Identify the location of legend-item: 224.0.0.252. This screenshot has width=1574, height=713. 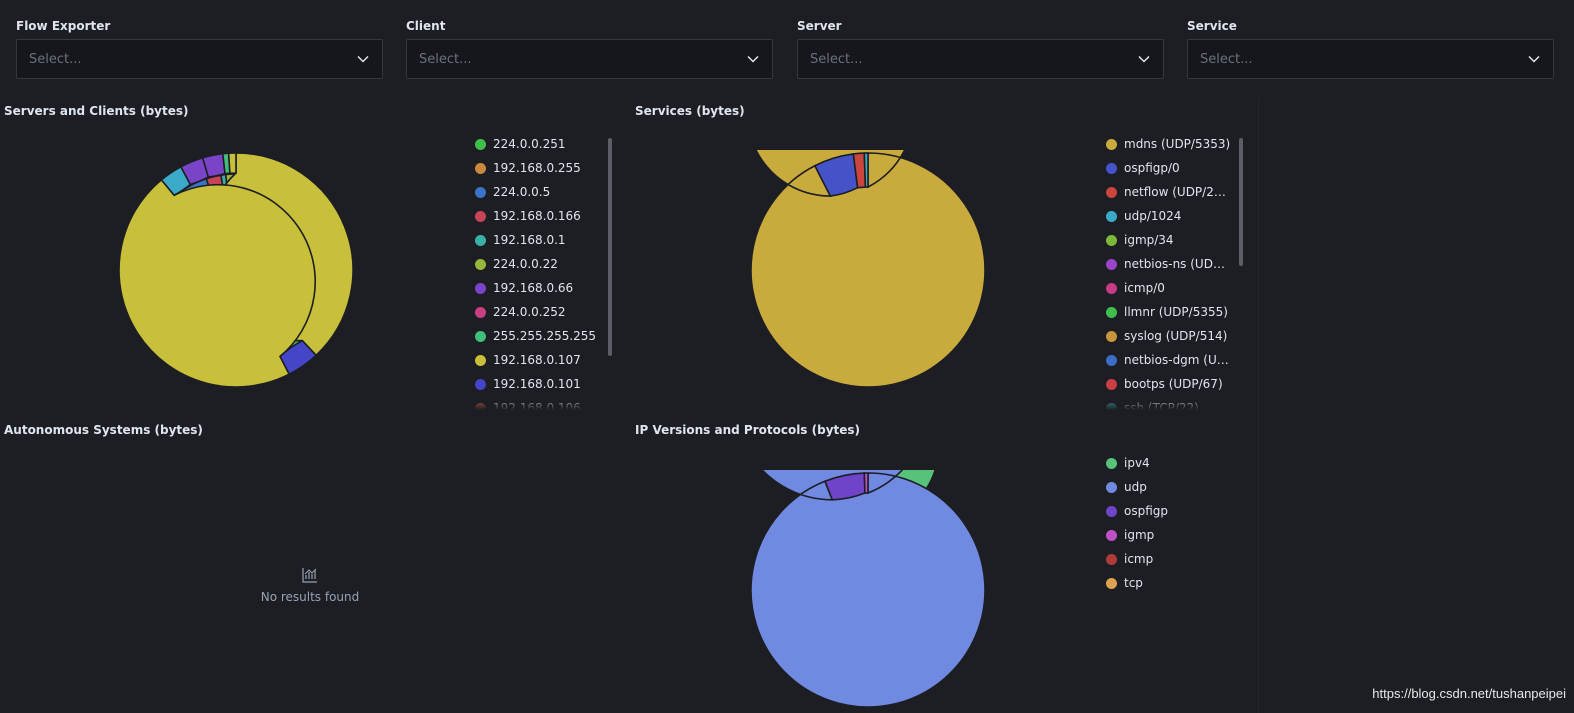
(539, 312).